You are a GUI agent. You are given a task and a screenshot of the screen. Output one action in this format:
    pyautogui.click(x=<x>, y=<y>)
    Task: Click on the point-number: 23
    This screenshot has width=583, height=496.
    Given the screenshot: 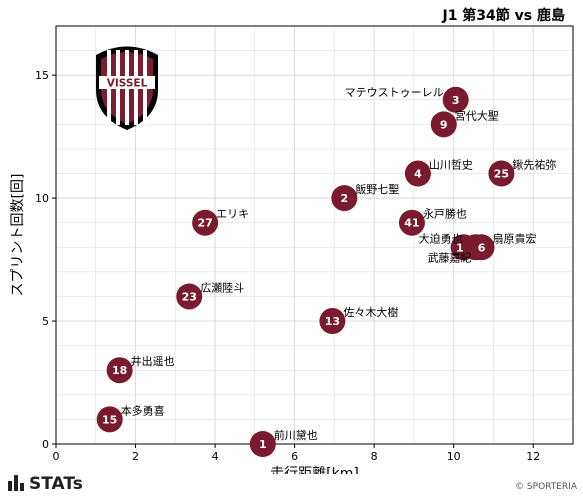 What is the action you would take?
    pyautogui.click(x=189, y=296)
    